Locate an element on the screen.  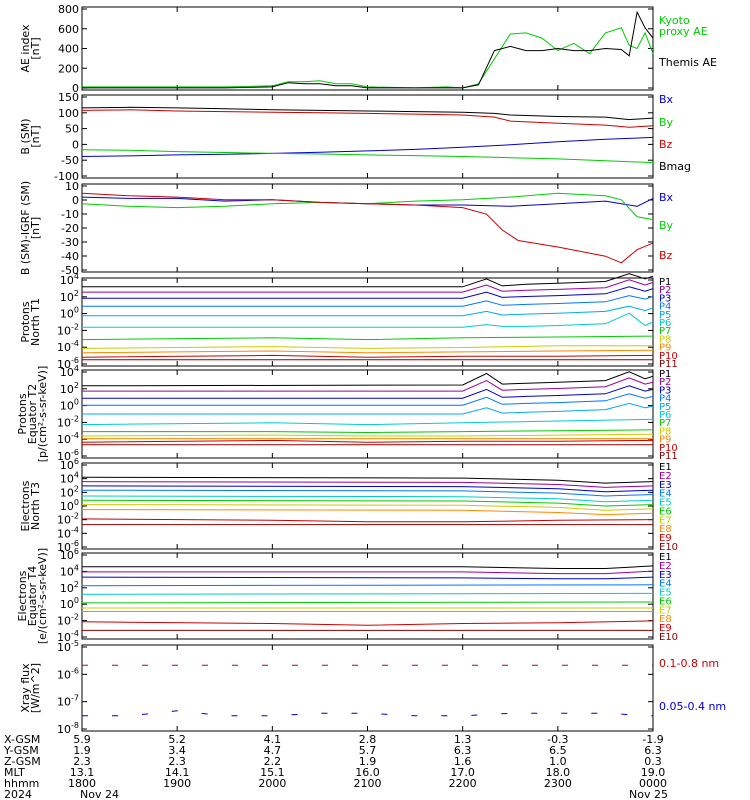
legend-entry: P5 is located at coordinates (665, 315).